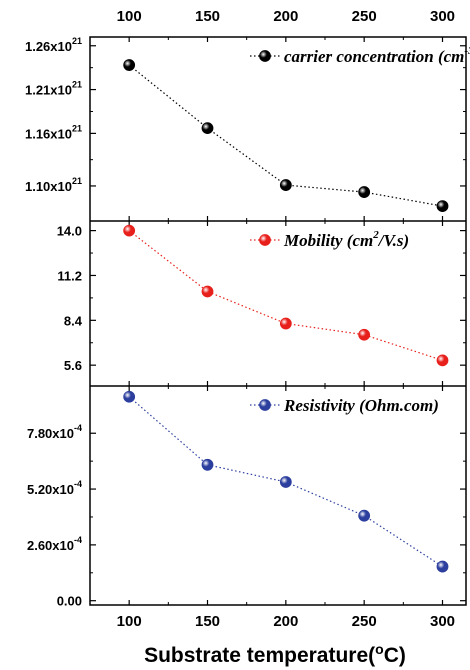  Describe the element at coordinates (53, 89) in the screenshot. I see `y-tick-label: 1.21x10²¹` at that location.